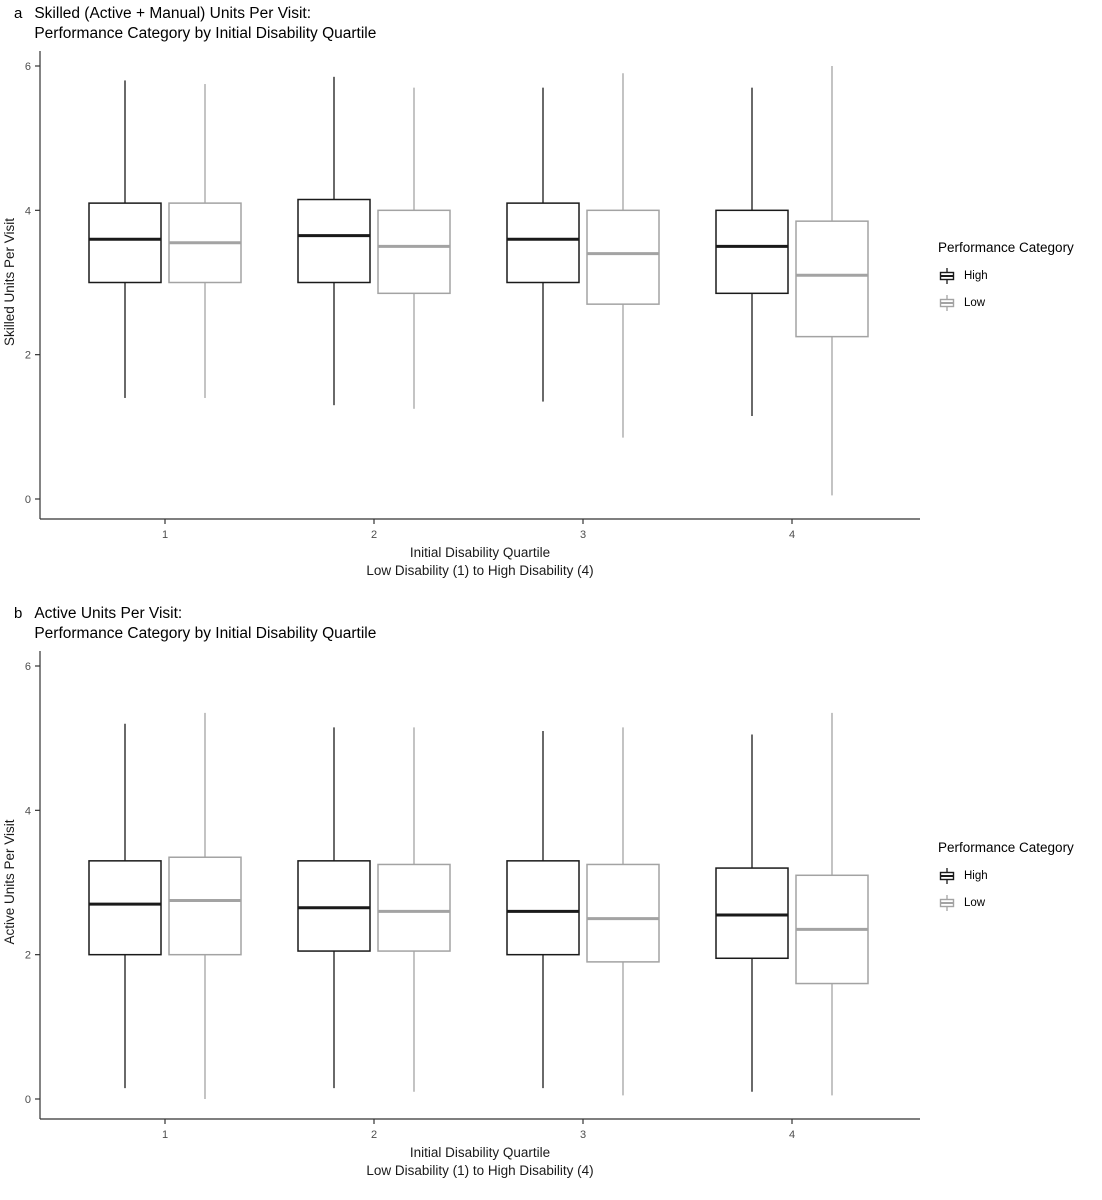  What do you see at coordinates (18, 613) in the screenshot?
I see `panel-b-label: b` at bounding box center [18, 613].